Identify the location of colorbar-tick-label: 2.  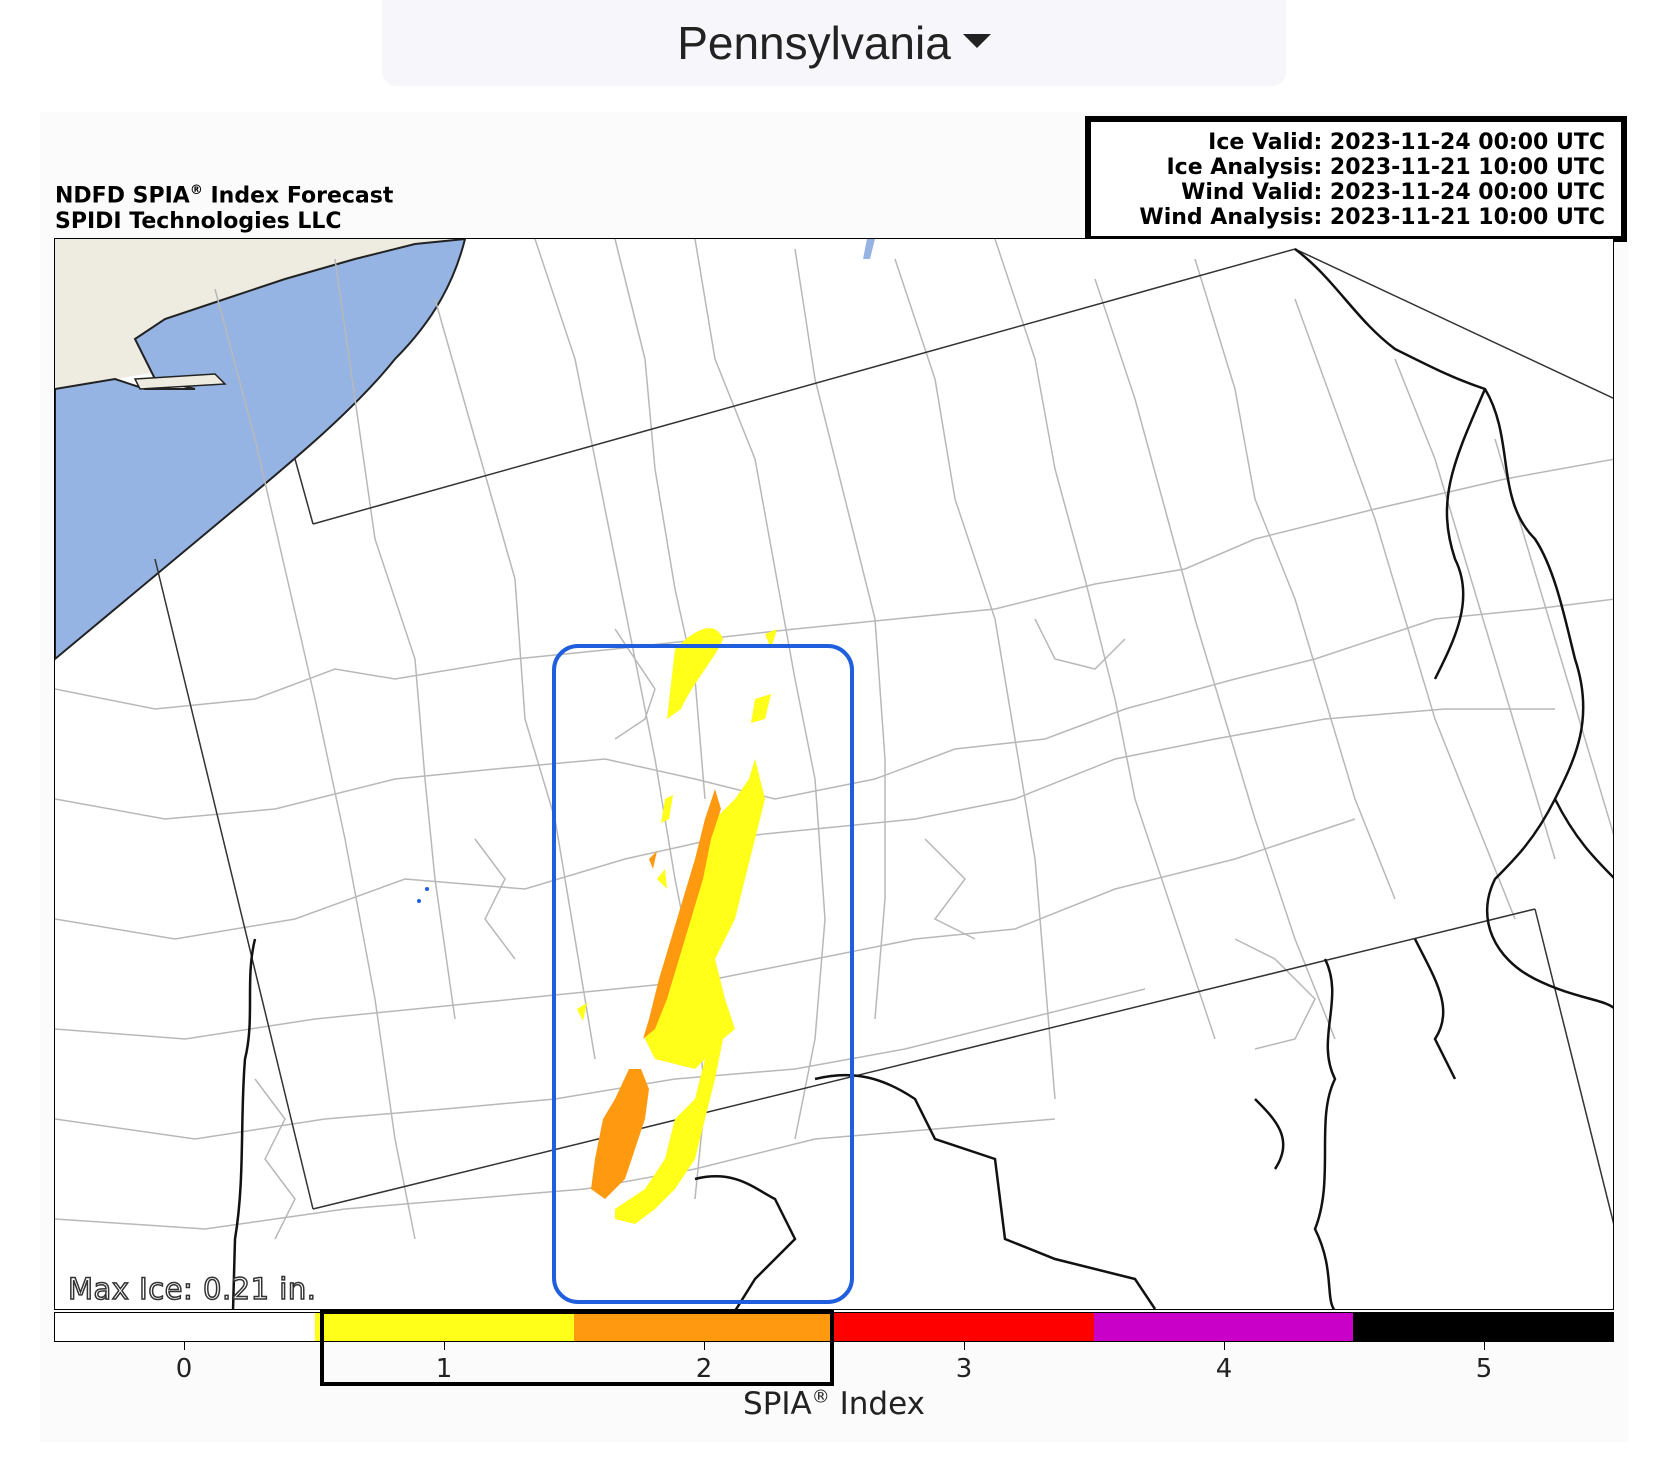
(704, 1369).